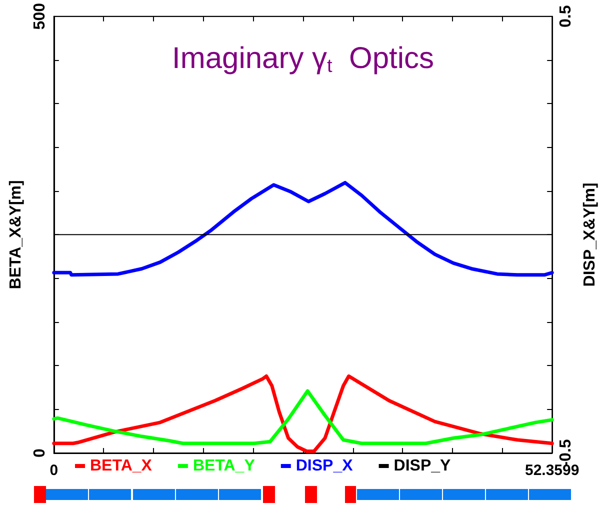 This screenshot has height=505, width=606. What do you see at coordinates (39, 16) in the screenshot?
I see `y-tick-label: 500` at bounding box center [39, 16].